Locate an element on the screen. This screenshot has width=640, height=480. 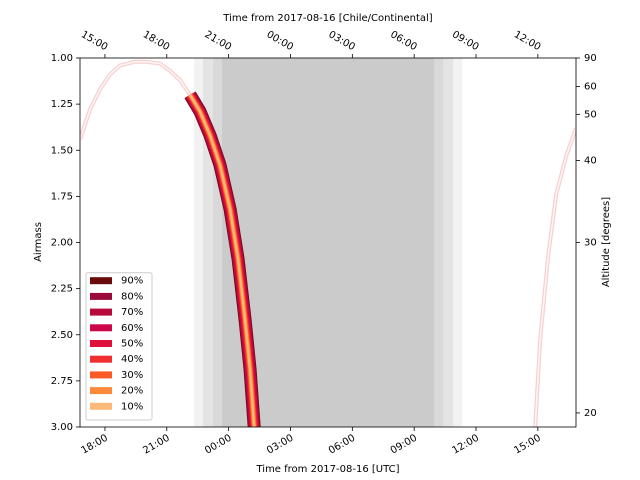
legend-label: 30% is located at coordinates (132, 375).